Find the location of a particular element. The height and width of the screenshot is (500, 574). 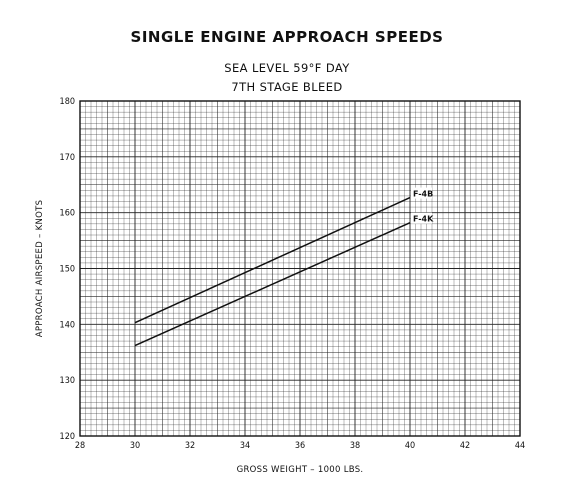

series-line-f-4k is located at coordinates (272, 284).